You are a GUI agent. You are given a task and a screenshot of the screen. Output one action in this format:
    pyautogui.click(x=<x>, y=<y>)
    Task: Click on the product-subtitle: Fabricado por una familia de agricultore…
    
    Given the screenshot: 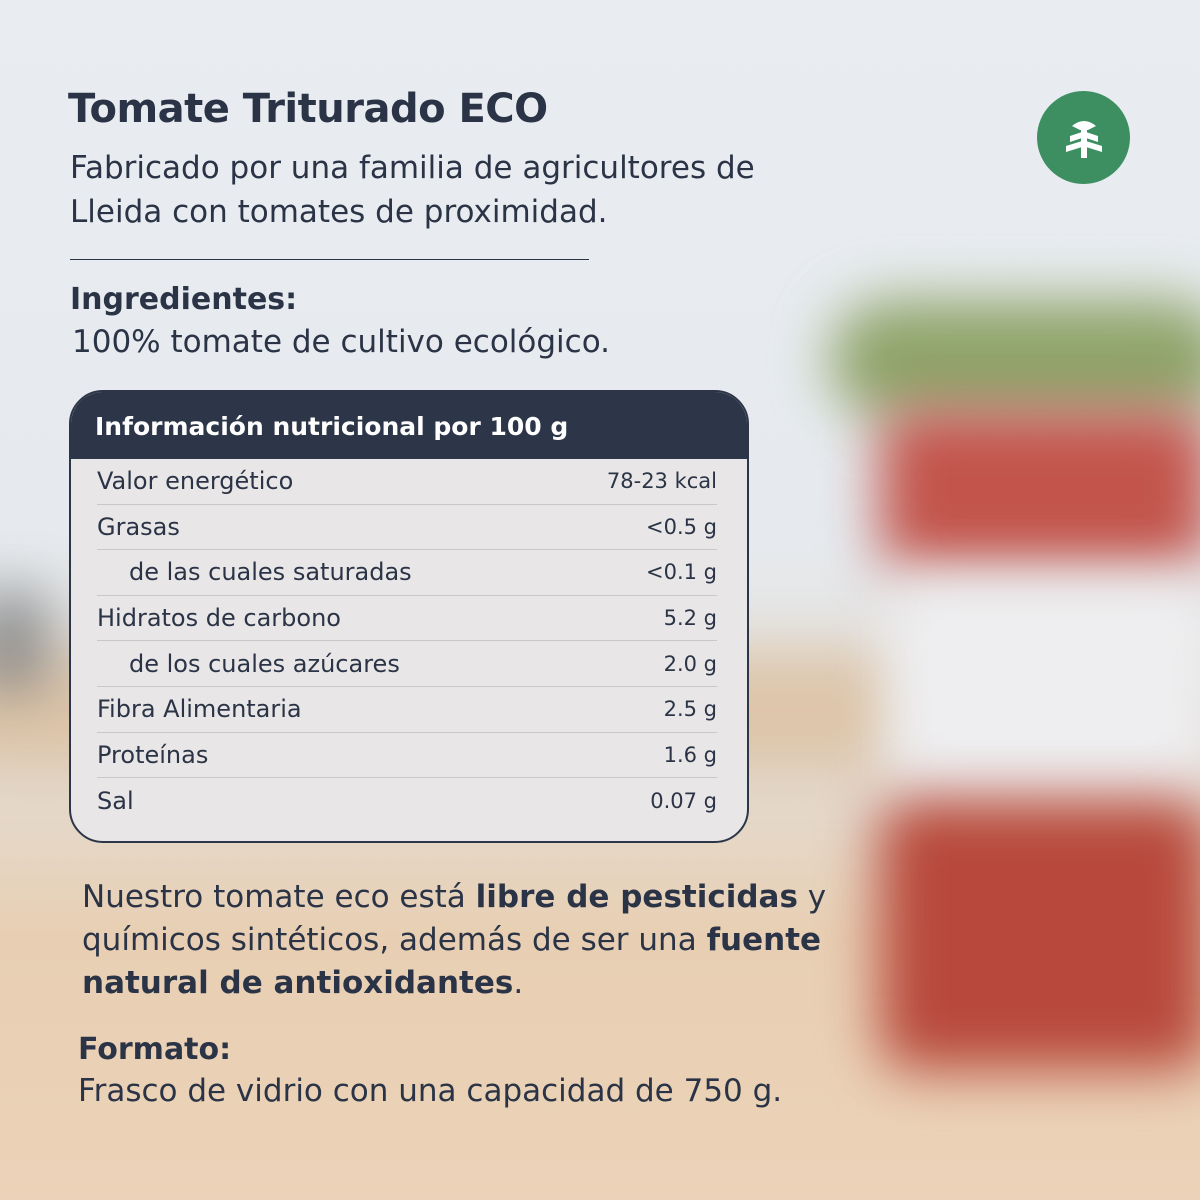 What is the action you would take?
    pyautogui.click(x=412, y=190)
    